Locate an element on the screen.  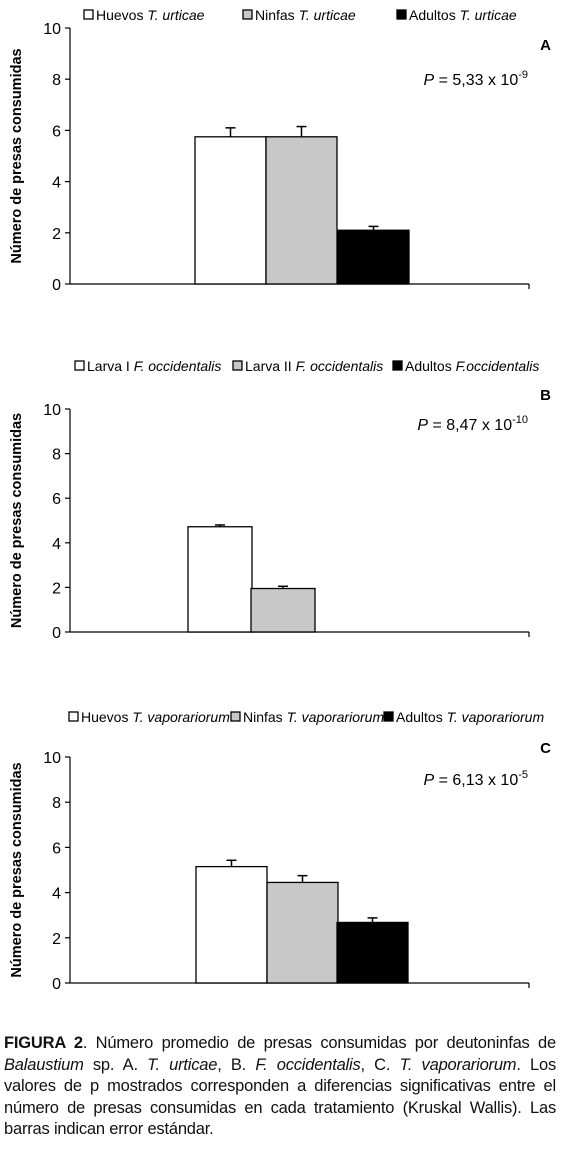
panel-letter: A is located at coordinates (545, 45).